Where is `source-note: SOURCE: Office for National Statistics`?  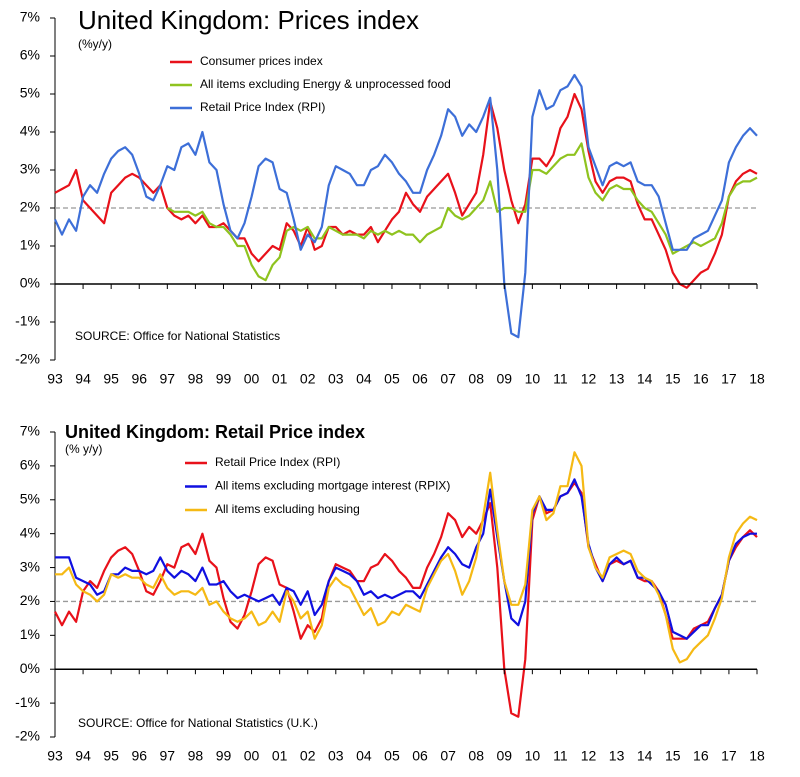 source-note: SOURCE: Office for National Statistics is located at coordinates (177, 336).